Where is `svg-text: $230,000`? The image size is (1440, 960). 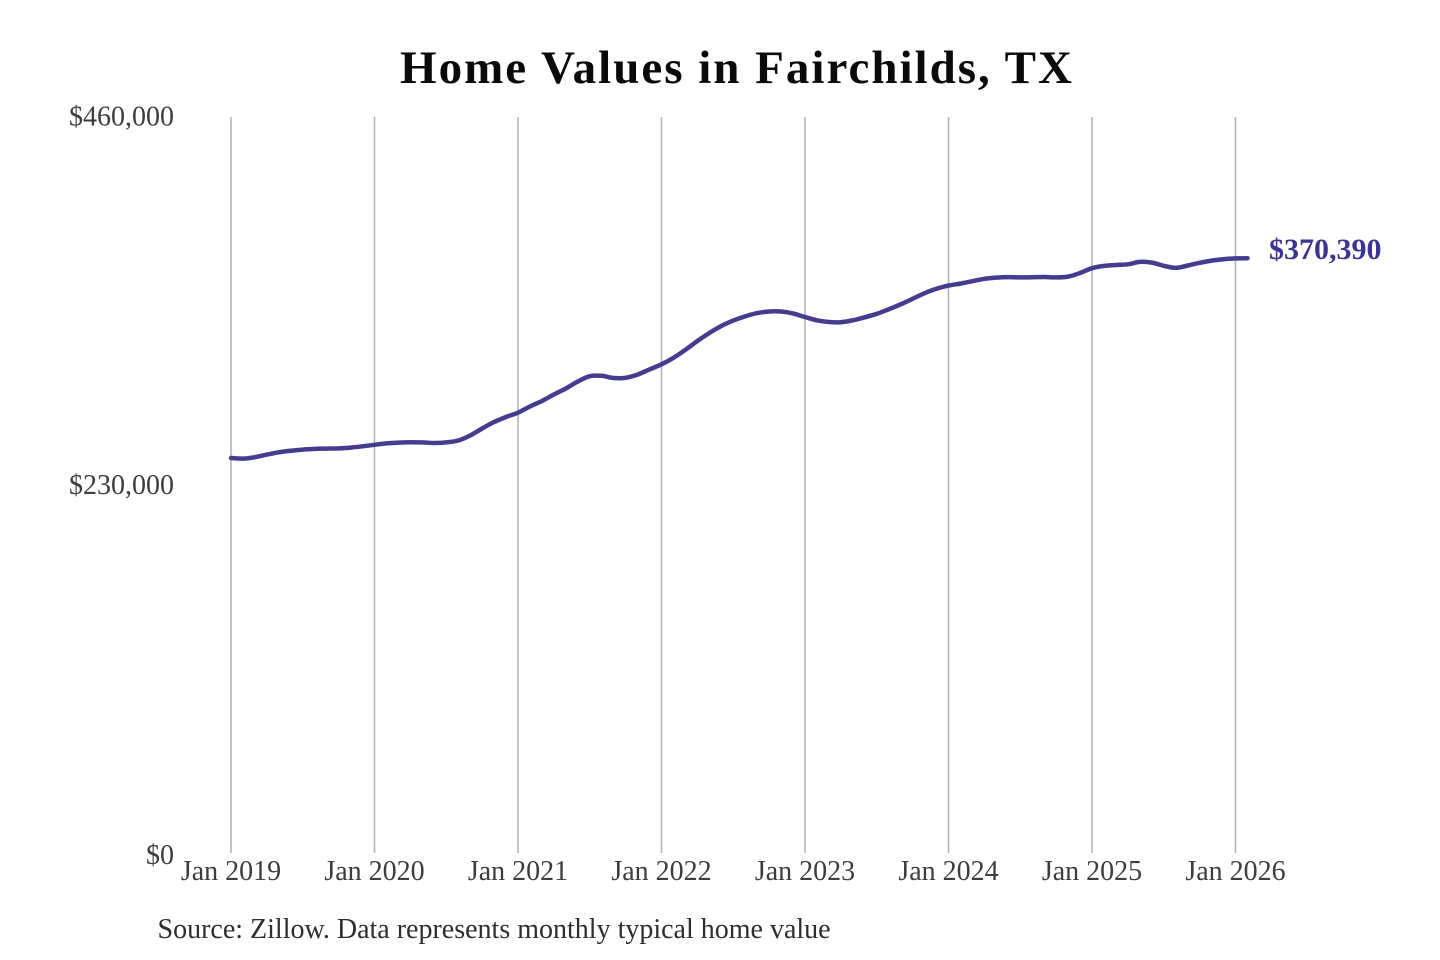
svg-text: $230,000 is located at coordinates (121, 485).